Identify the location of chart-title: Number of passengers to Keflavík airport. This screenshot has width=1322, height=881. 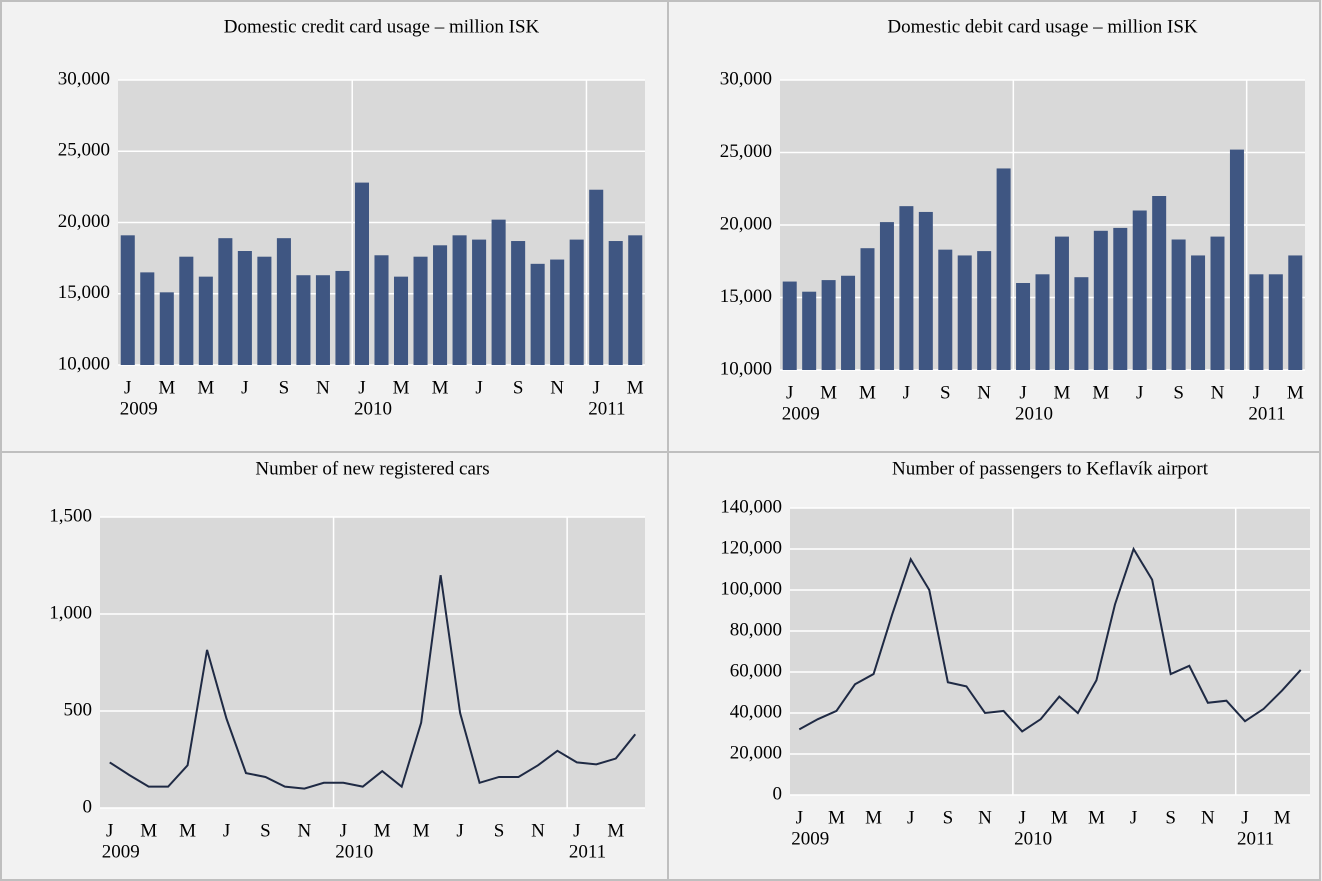
(1050, 468).